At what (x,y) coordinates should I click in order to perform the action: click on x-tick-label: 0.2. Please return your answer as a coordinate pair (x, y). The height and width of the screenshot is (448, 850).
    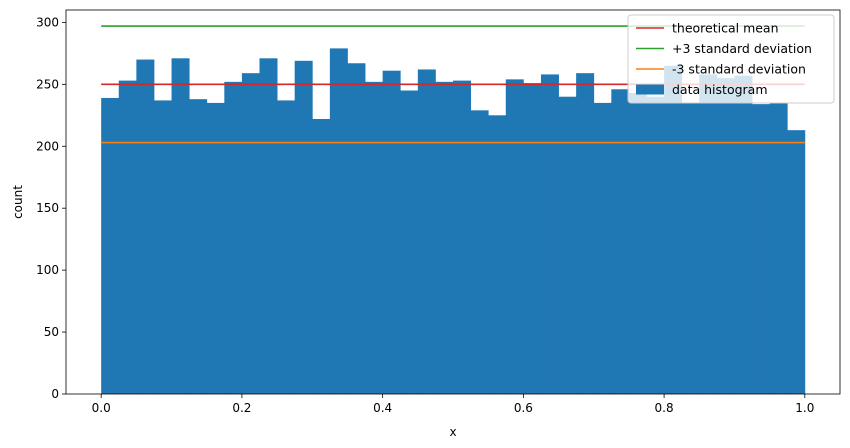
    Looking at the image, I should click on (241, 408).